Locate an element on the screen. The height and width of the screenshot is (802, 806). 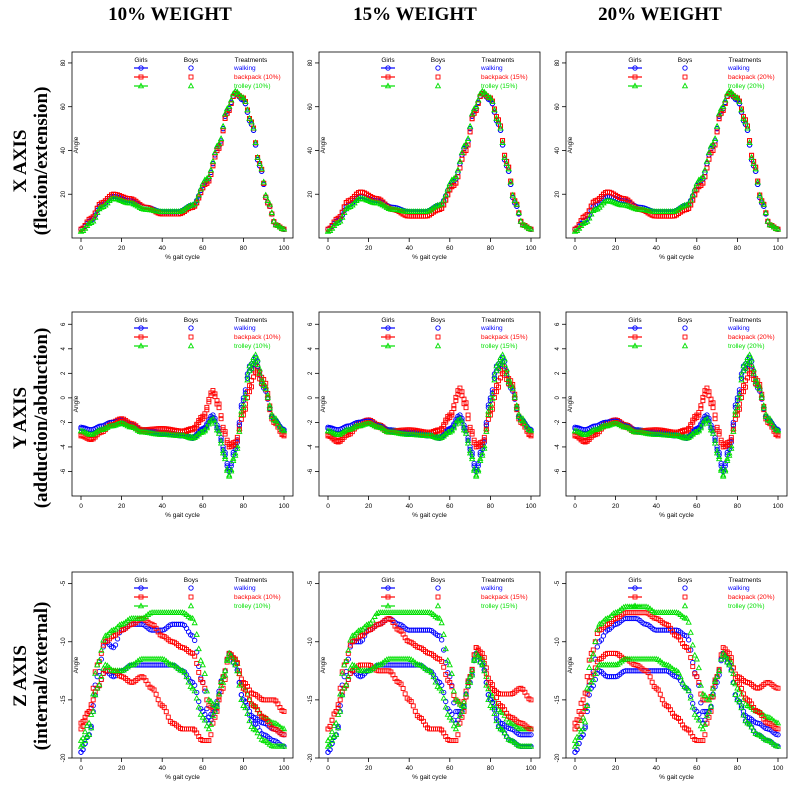
legend-label-backpack: backpack (10%) is located at coordinates (257, 77).